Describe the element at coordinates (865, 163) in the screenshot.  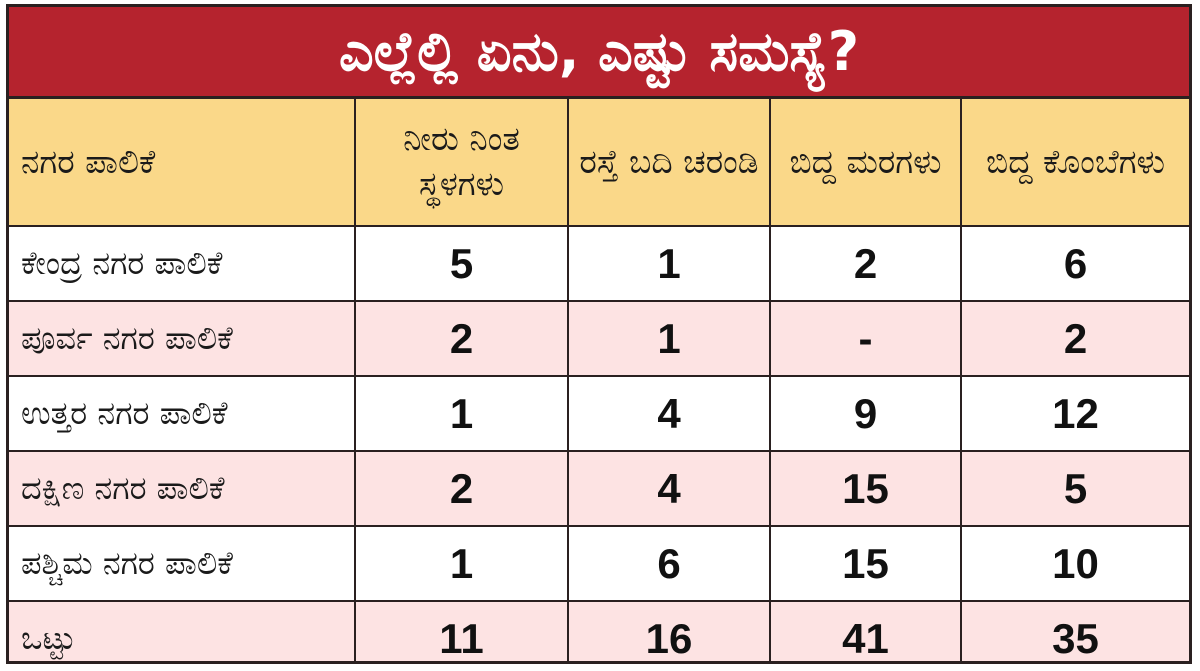
I see `column-header-fallen-trees: ಬಿದ್ದ ಮರಗಳು` at that location.